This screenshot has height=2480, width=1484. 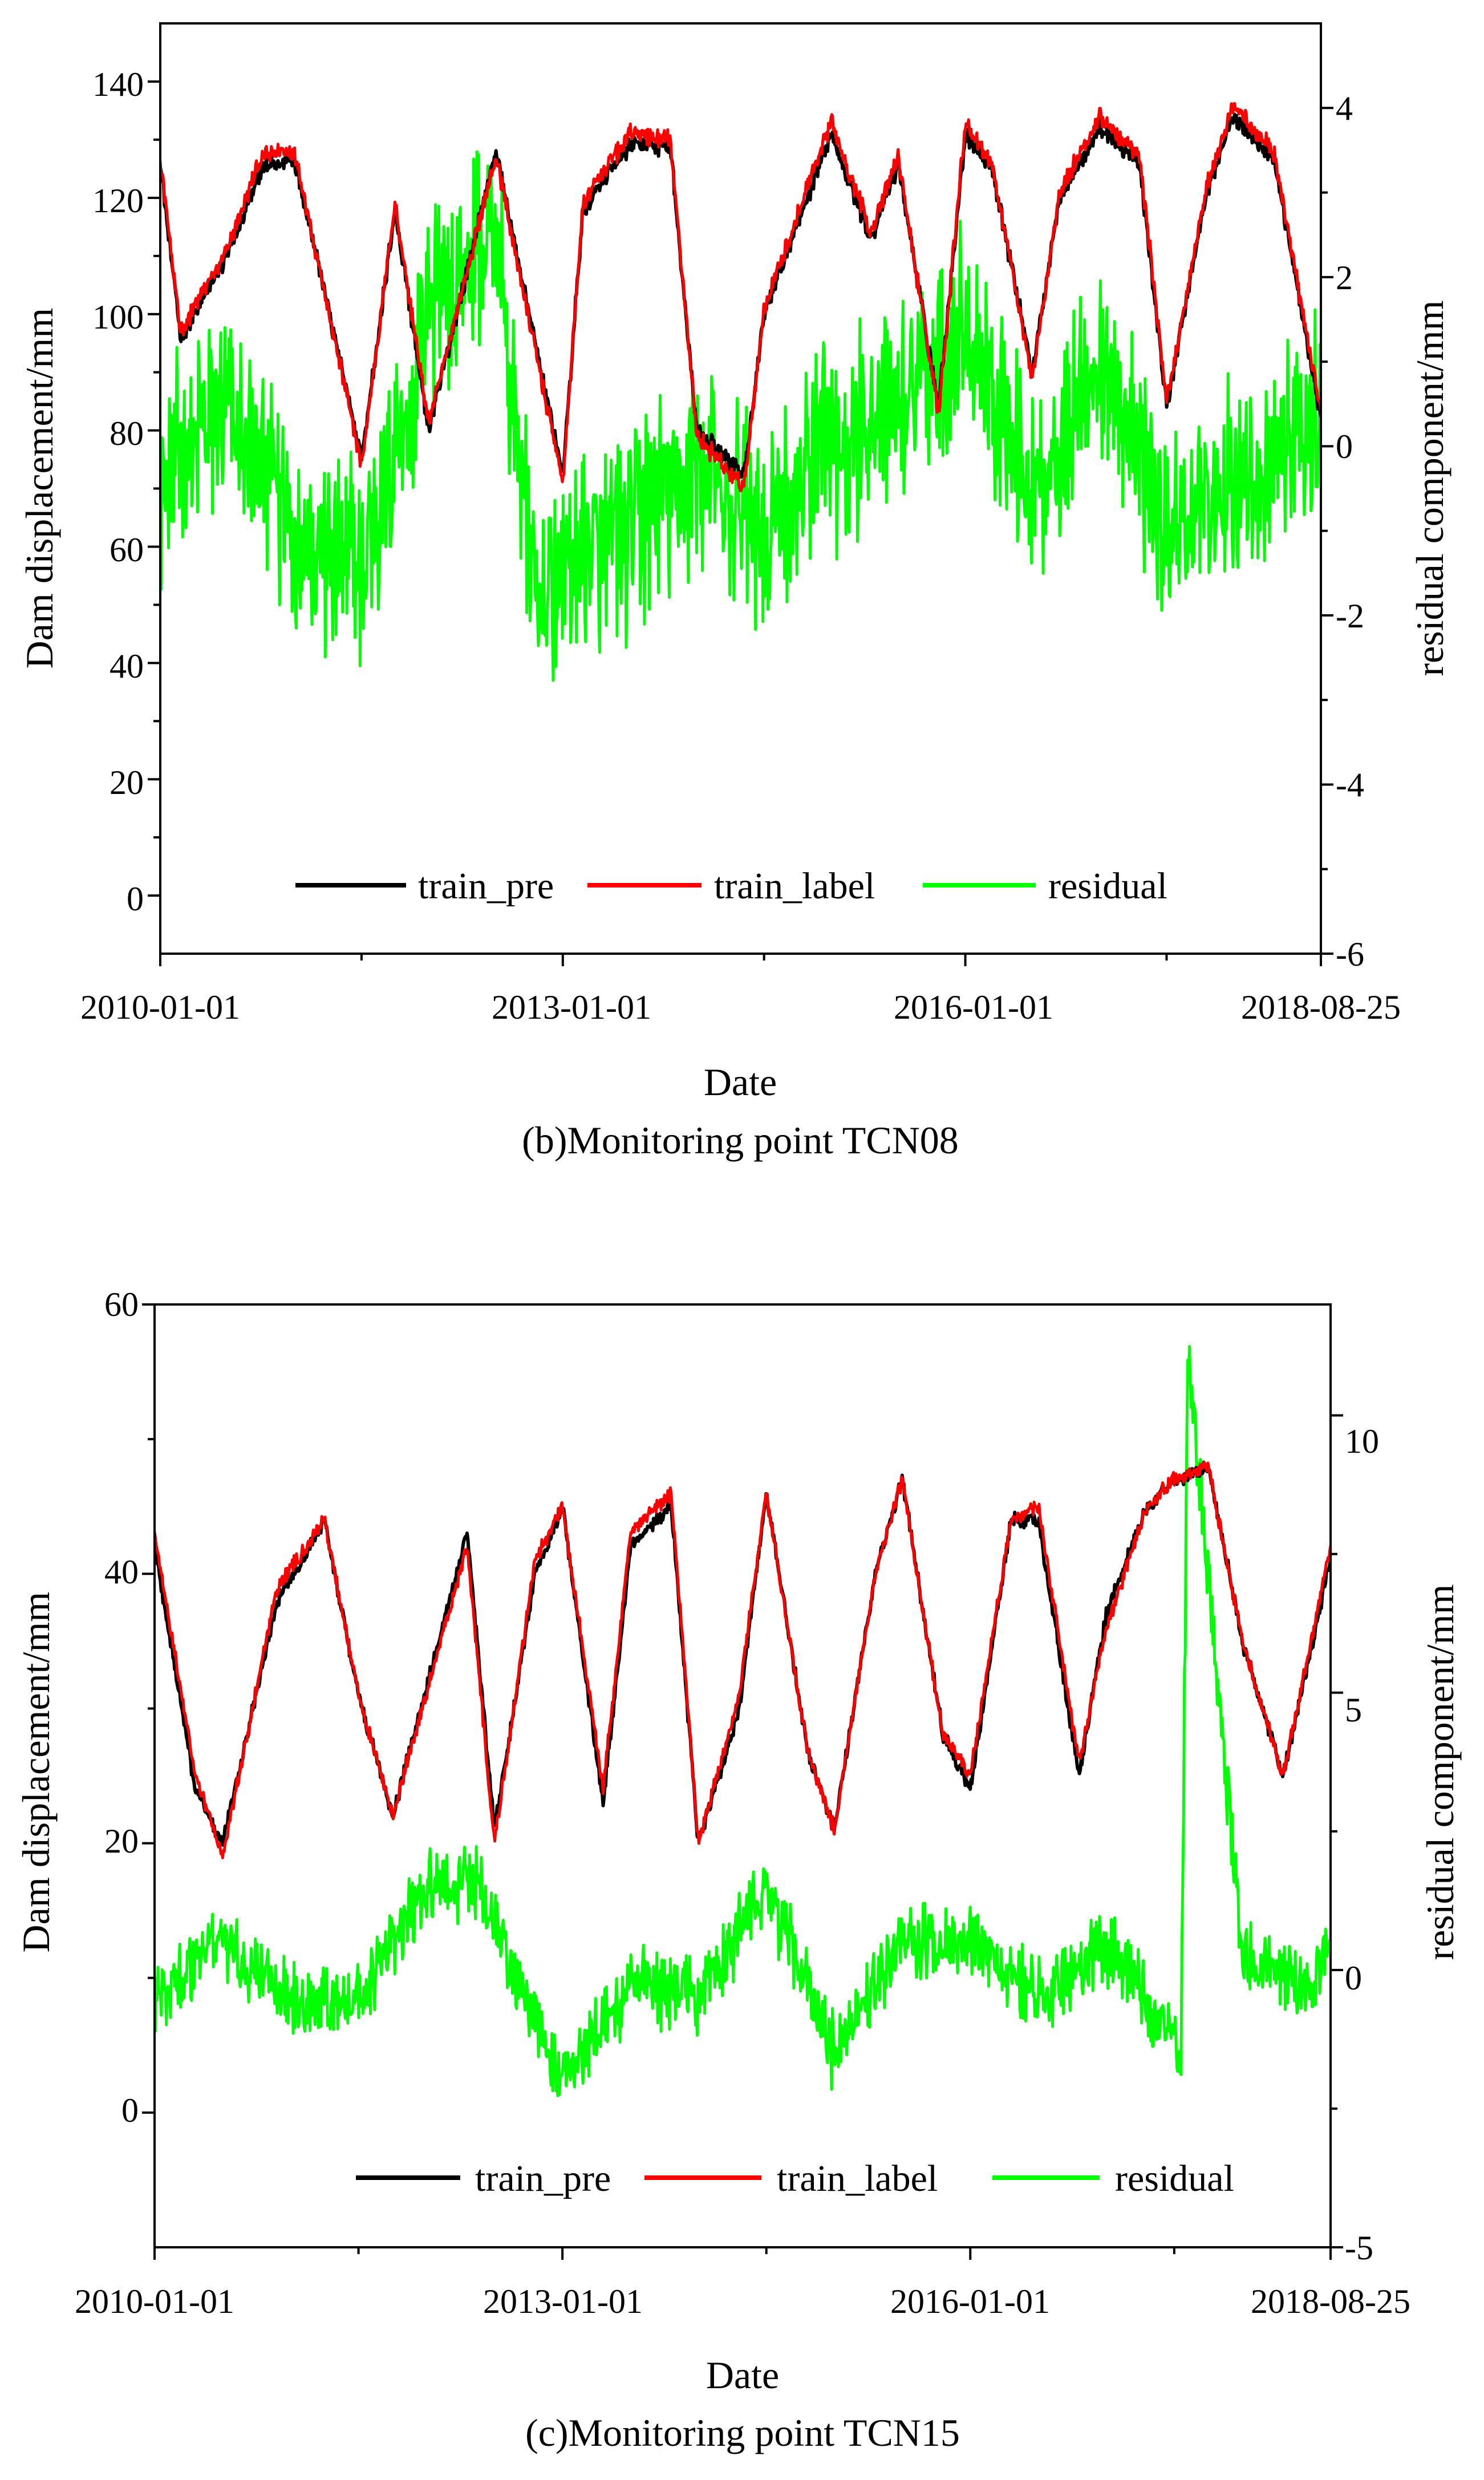 What do you see at coordinates (127, 433) in the screenshot?
I see `y-tick-label: 80` at bounding box center [127, 433].